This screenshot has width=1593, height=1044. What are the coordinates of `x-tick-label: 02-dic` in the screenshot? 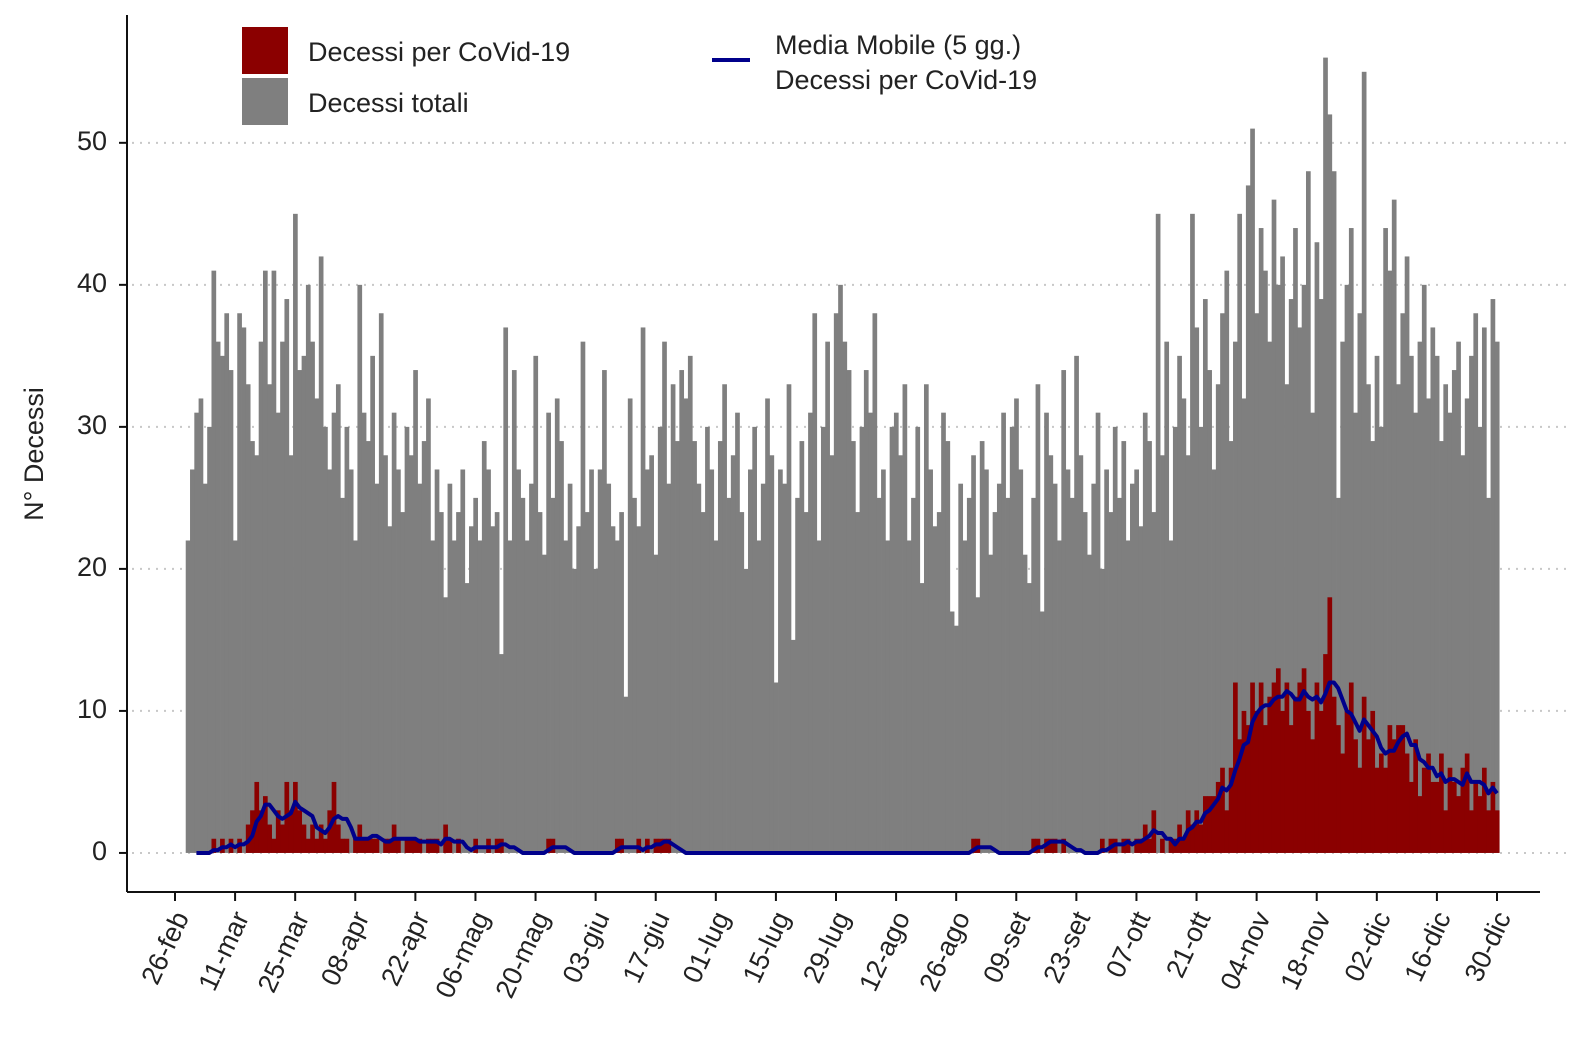 It's located at (1367, 946).